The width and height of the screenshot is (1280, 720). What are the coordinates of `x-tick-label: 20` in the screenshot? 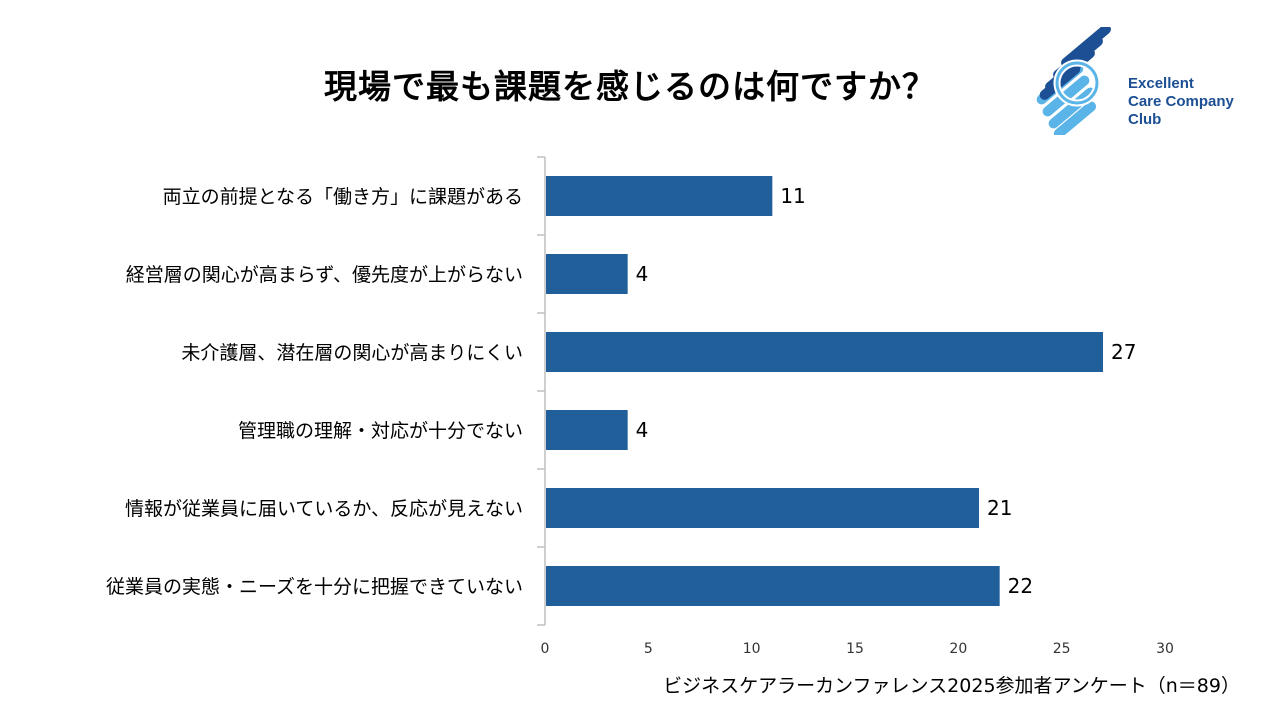 It's located at (958, 649).